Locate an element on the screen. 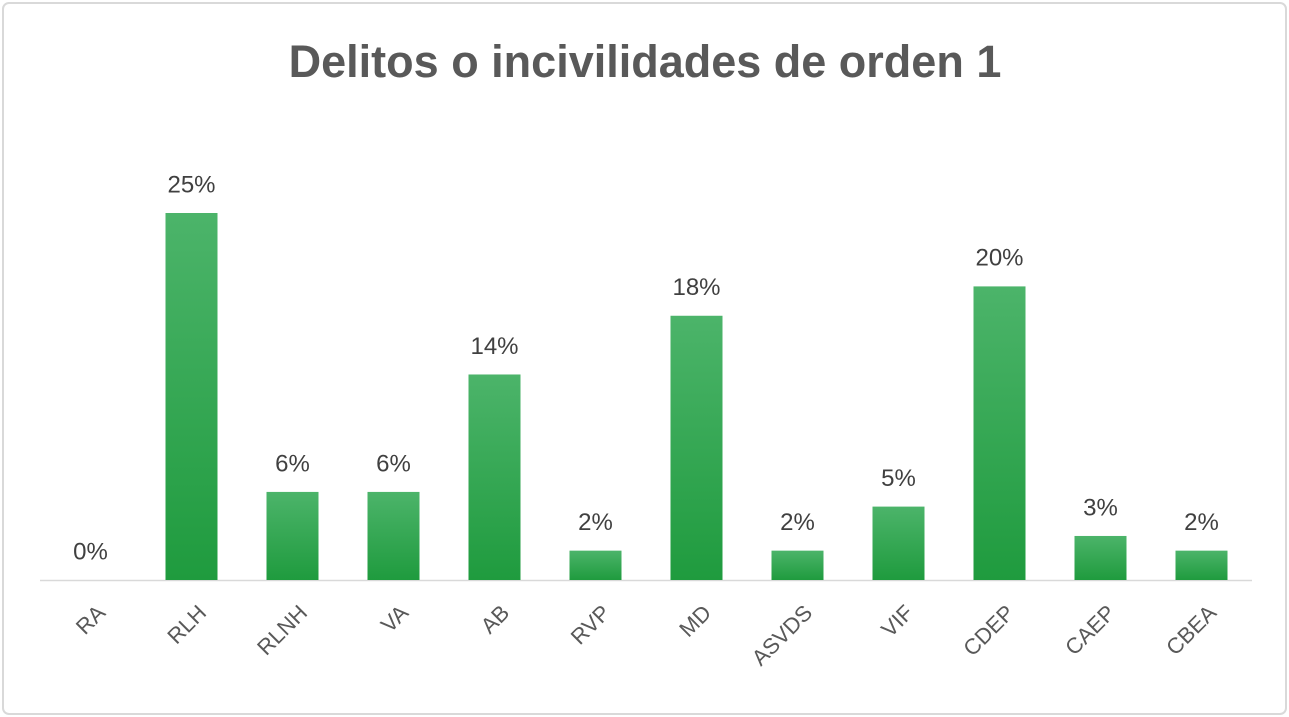 This screenshot has width=1289, height=717. data-label: 0% is located at coordinates (90, 551).